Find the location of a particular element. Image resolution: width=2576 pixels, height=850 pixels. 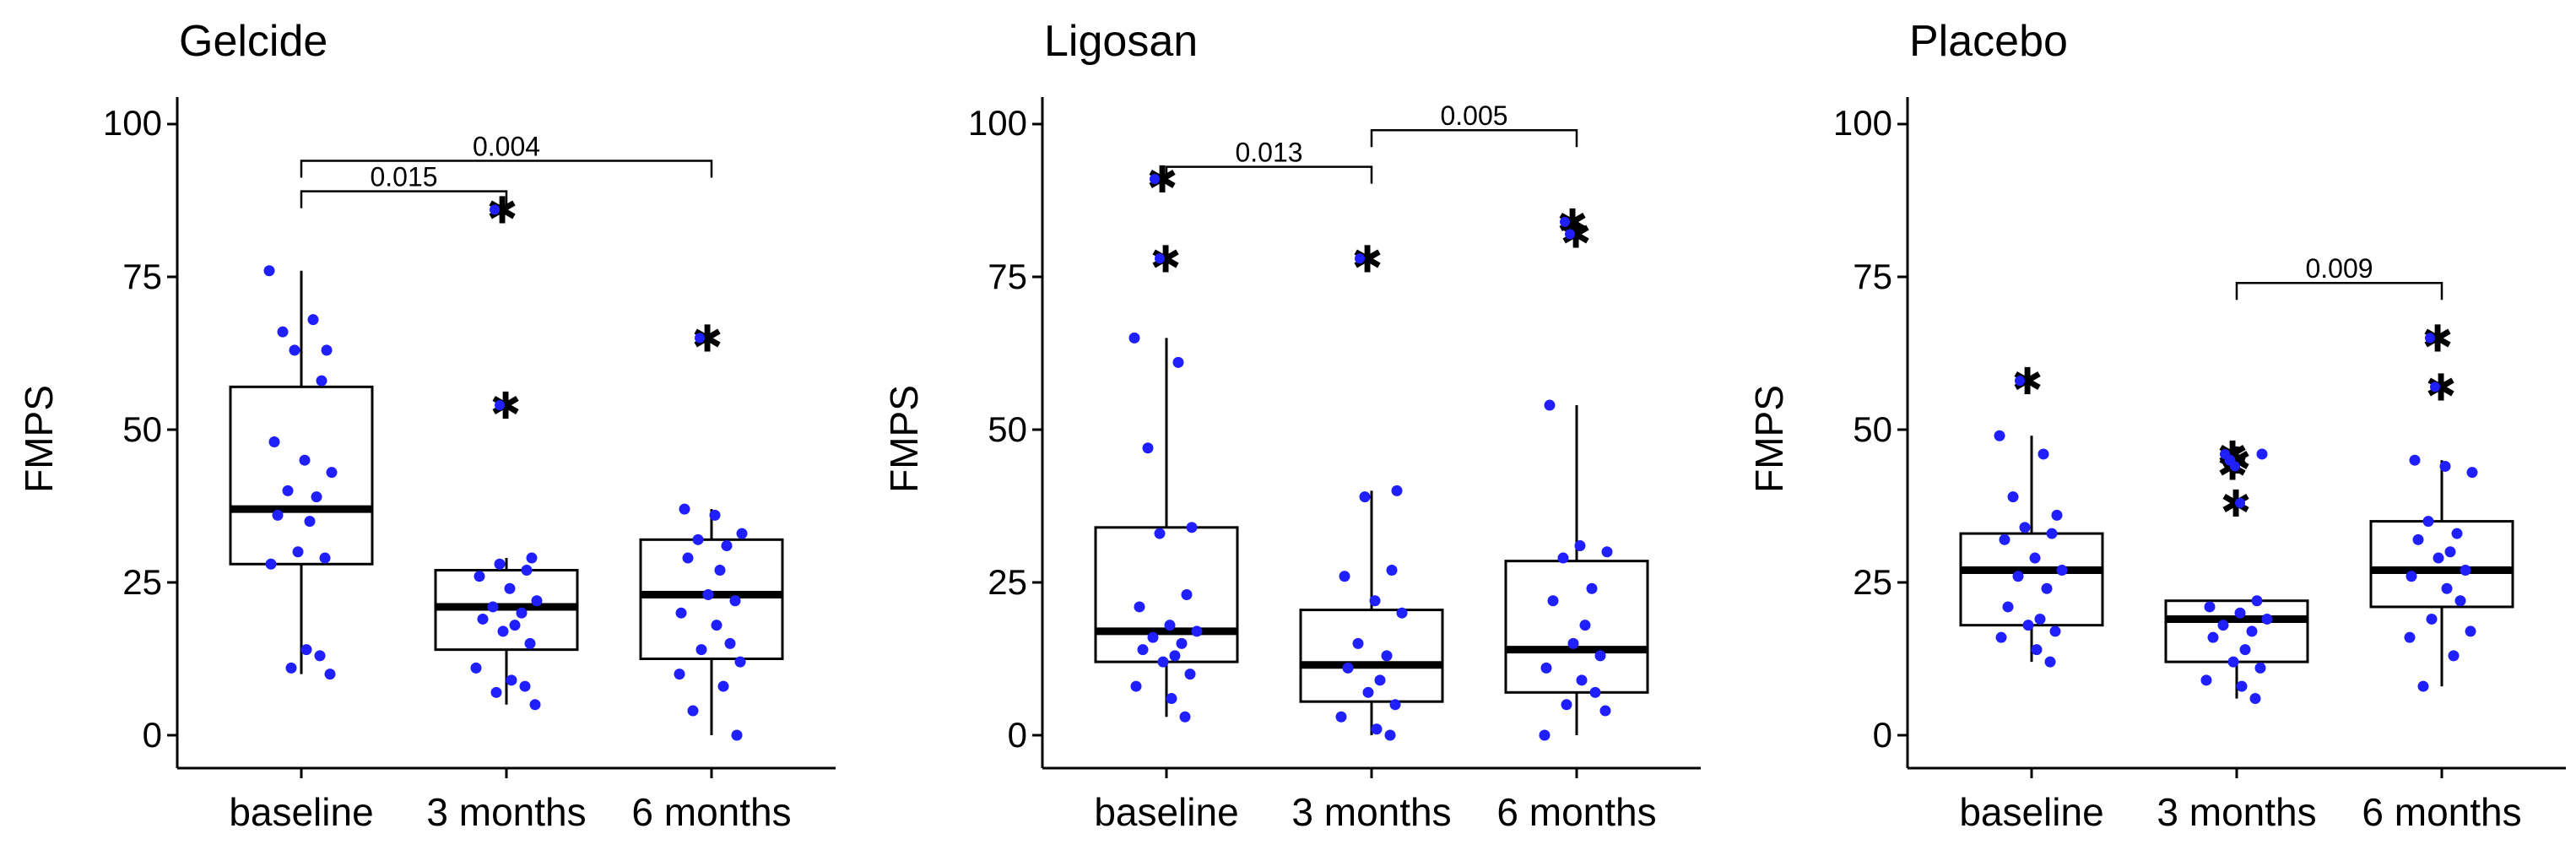

x-tick-label: 6 months is located at coordinates (1576, 812).